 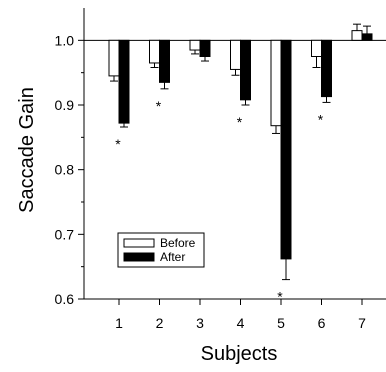 What do you see at coordinates (119, 323) in the screenshot?
I see `x-tick-label: 1` at bounding box center [119, 323].